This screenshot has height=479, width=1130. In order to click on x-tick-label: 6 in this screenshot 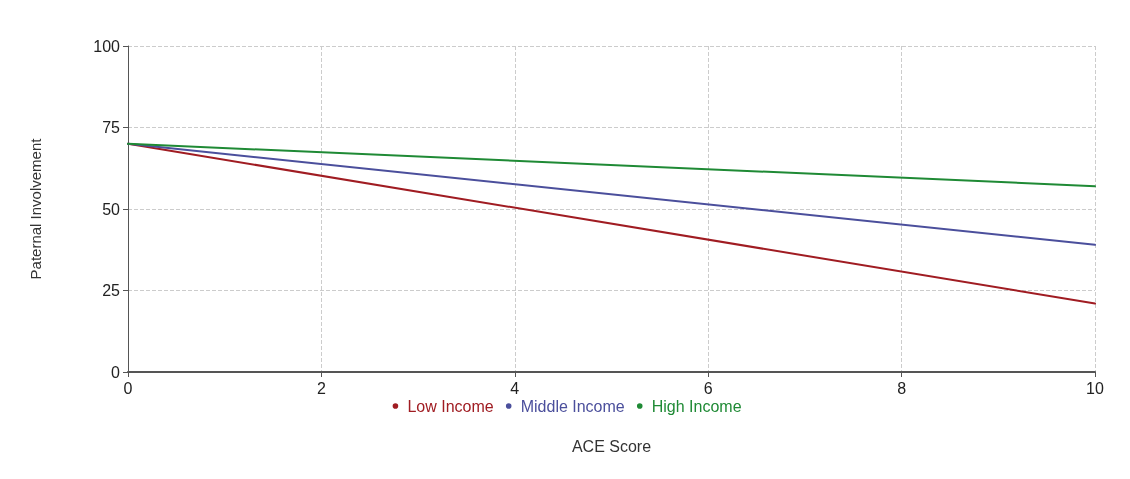, I will do `click(708, 388)`.